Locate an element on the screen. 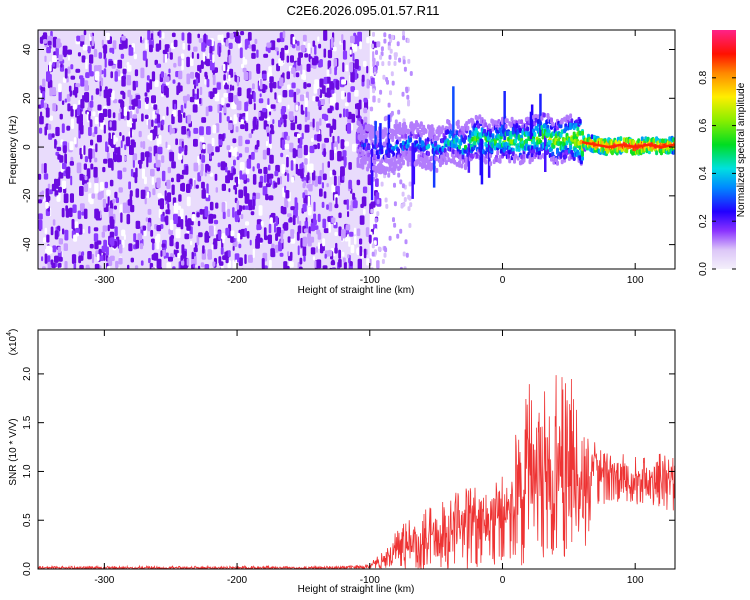 Image resolution: width=750 pixels, height=600 pixels. signal-core-line is located at coordinates (628, 144).